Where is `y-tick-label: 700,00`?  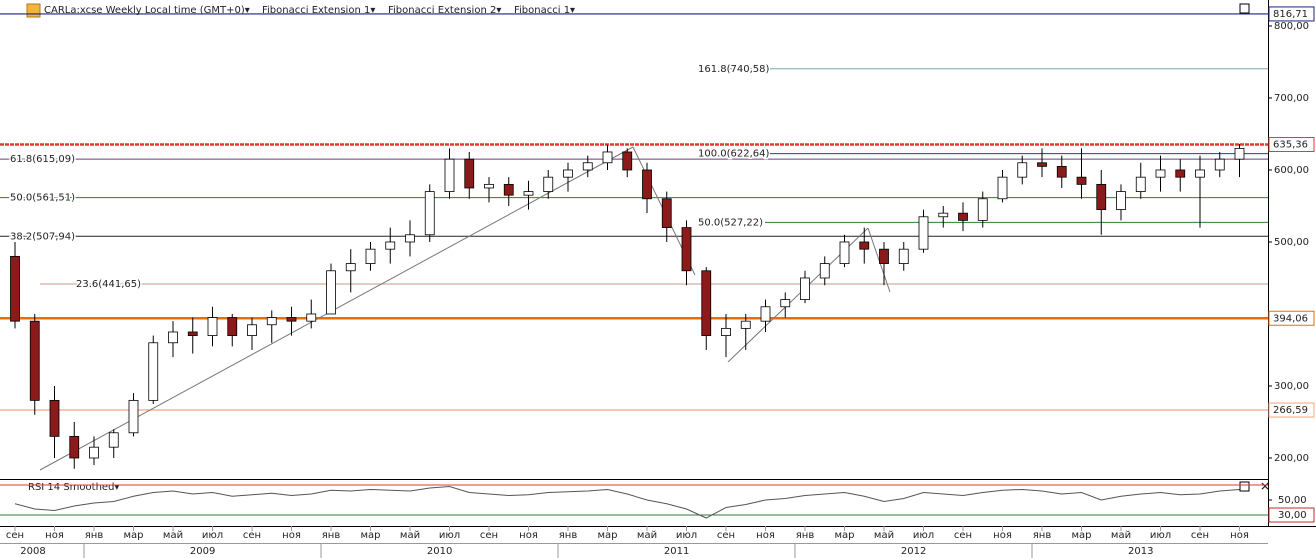 y-tick-label: 700,00 is located at coordinates (1291, 98).